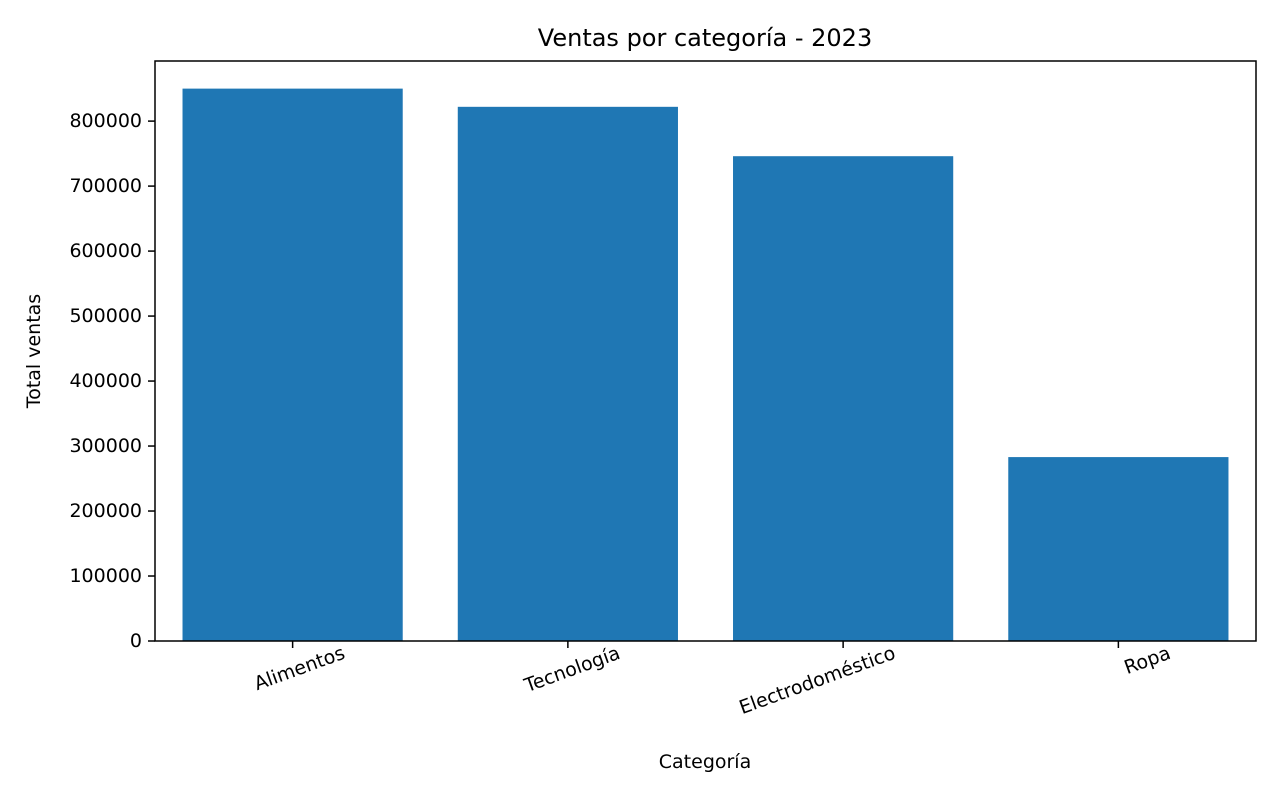 This screenshot has width=1280, height=800. I want to click on chart-title: Ventas por categoría - 2023, so click(705, 38).